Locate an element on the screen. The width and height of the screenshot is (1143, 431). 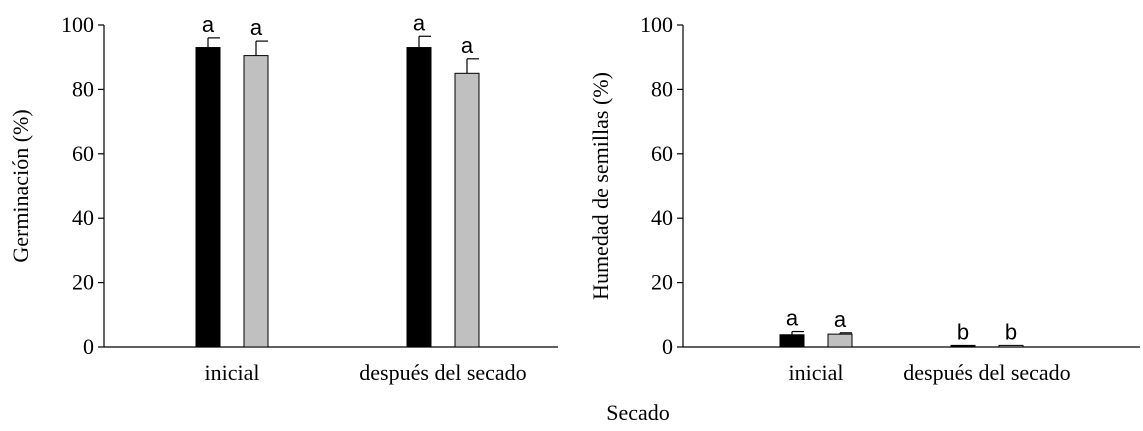
shared-x-axis-title: Secado is located at coordinates (638, 412).